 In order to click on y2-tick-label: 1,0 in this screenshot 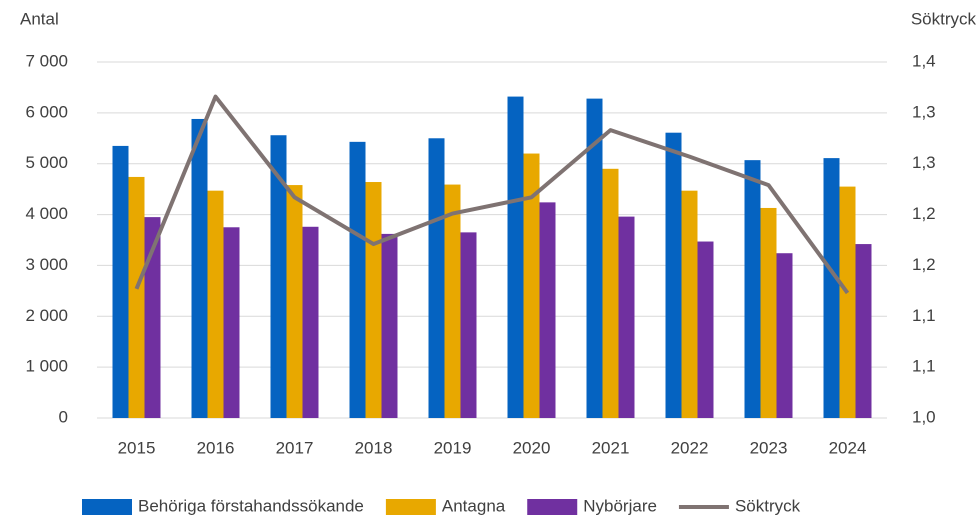, I will do `click(924, 416)`.